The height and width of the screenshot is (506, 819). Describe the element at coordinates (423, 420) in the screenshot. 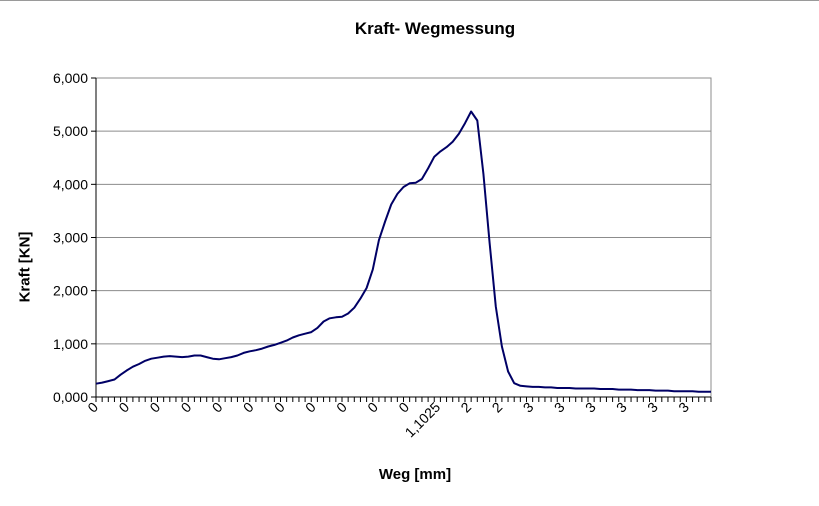

I see `x-tick-label: 1,1025` at that location.